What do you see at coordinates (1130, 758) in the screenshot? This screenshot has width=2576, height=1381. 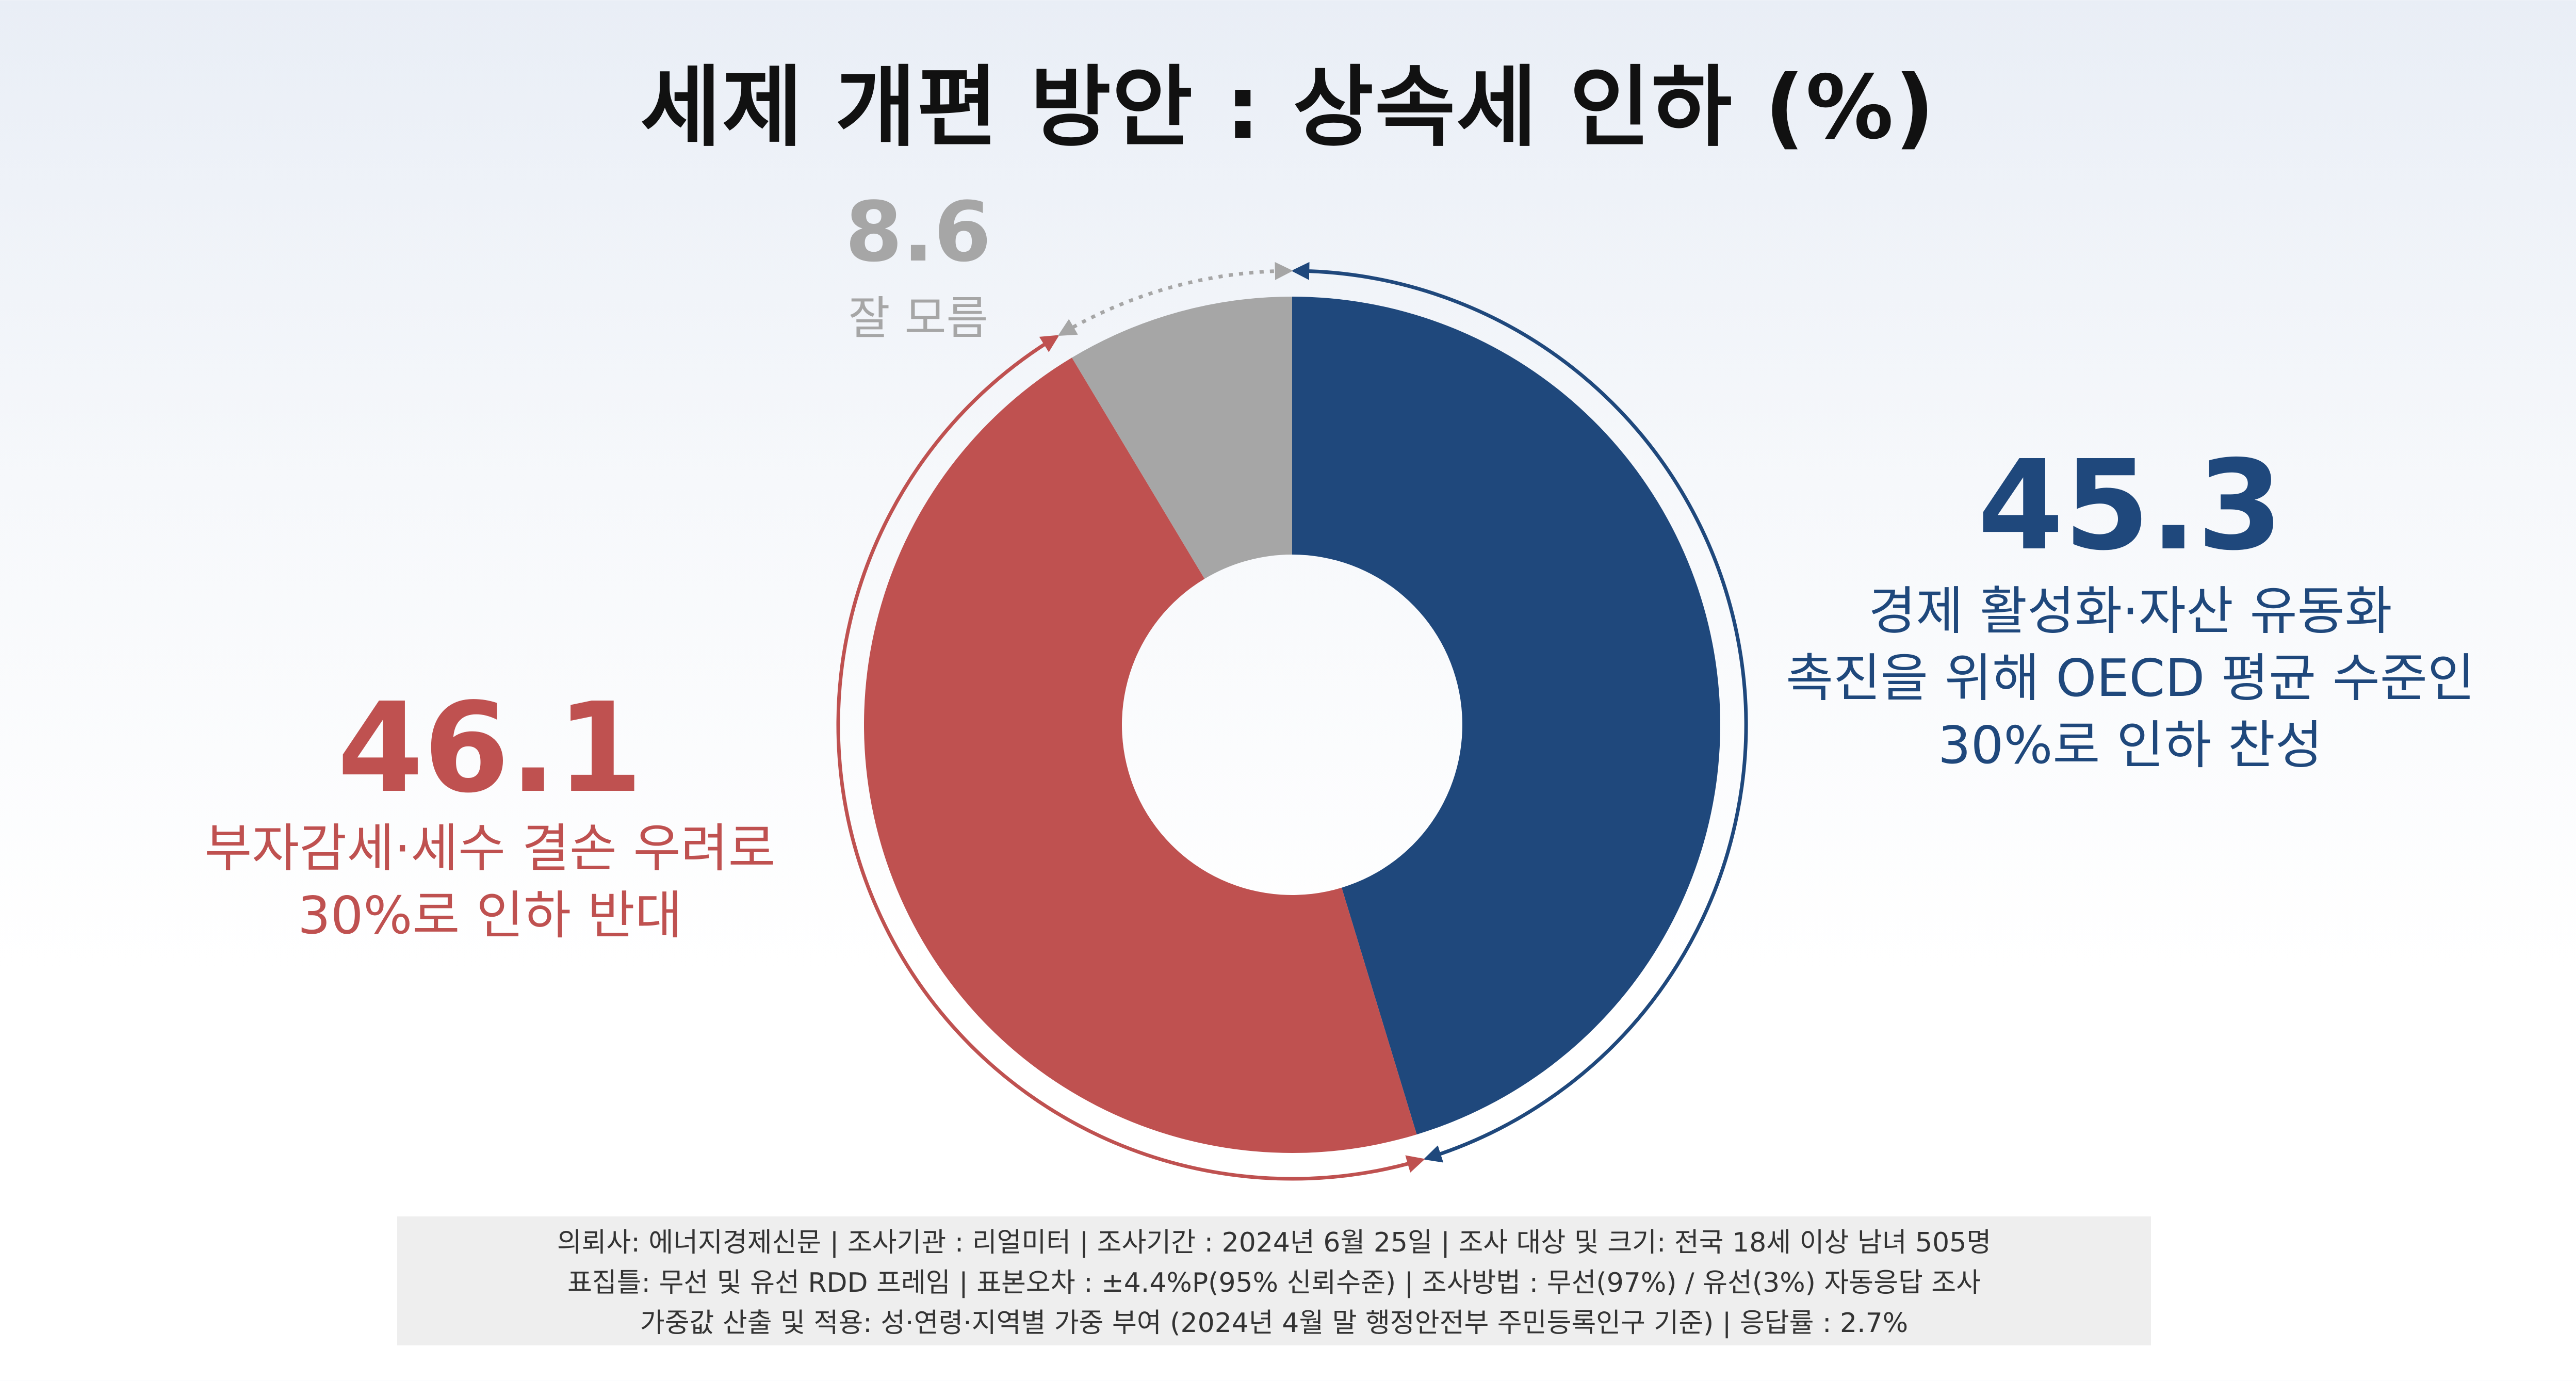 I see `range-arc-oppose` at bounding box center [1130, 758].